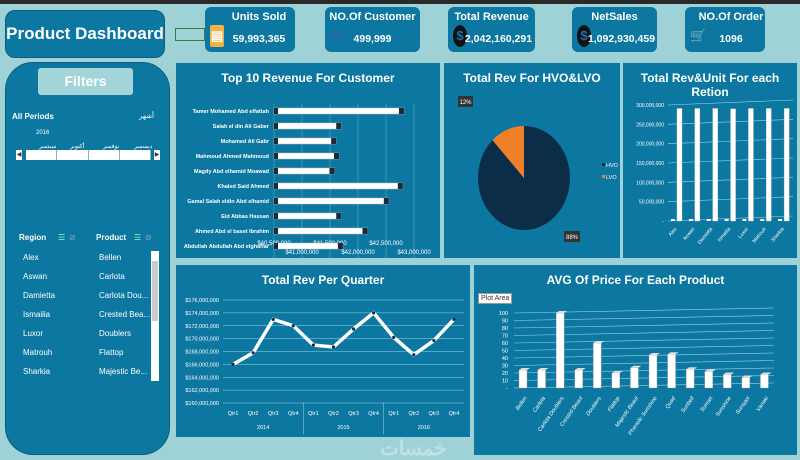  What do you see at coordinates (39, 295) in the screenshot?
I see `region-slicer-item: Damietta` at bounding box center [39, 295].